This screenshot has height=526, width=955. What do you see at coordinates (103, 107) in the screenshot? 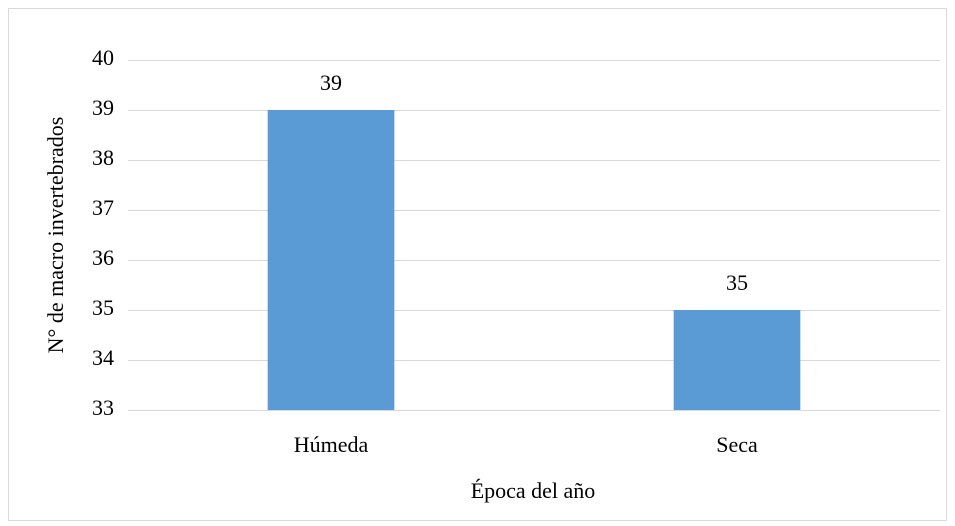
I see `y-tick-label: 39` at bounding box center [103, 107].